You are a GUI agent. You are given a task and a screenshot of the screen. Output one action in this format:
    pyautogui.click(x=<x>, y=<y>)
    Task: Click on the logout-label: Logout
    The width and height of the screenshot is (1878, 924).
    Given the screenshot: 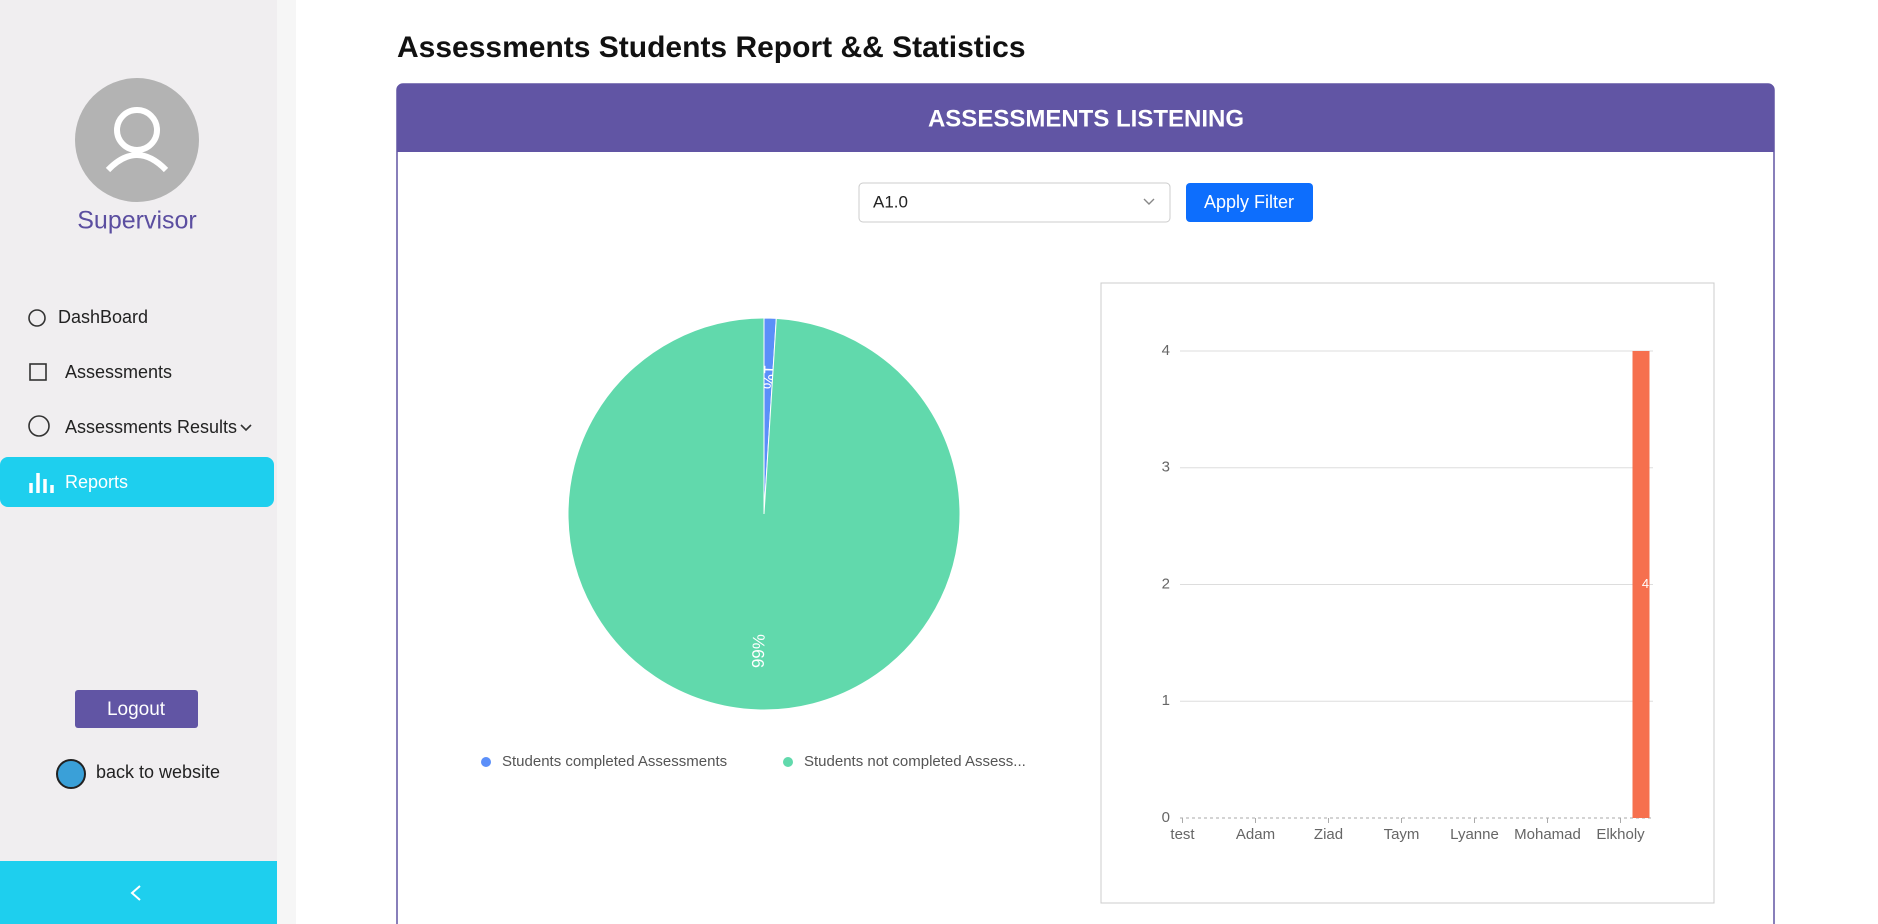 What is the action you would take?
    pyautogui.click(x=136, y=709)
    